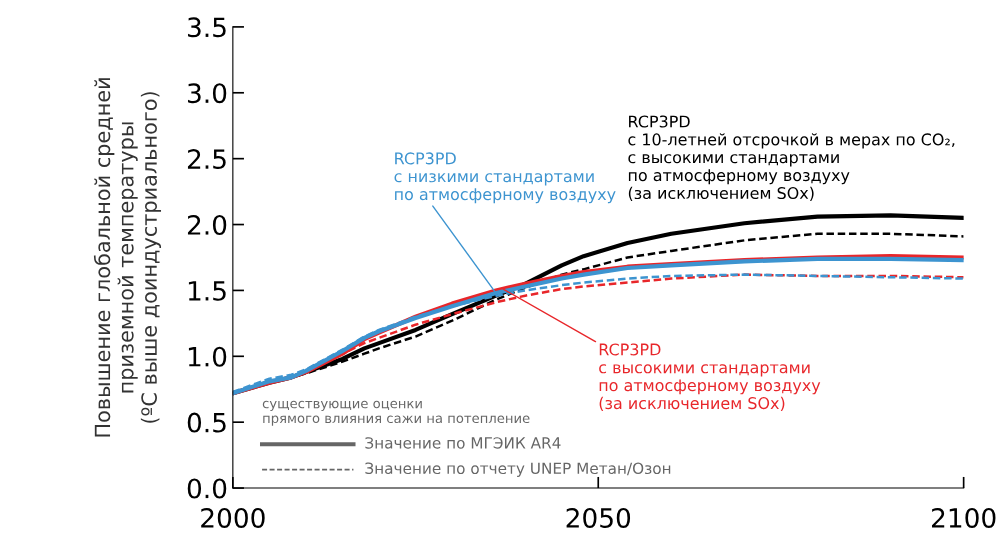  Describe the element at coordinates (207, 356) in the screenshot. I see `y-tick-label: 1.0` at that location.